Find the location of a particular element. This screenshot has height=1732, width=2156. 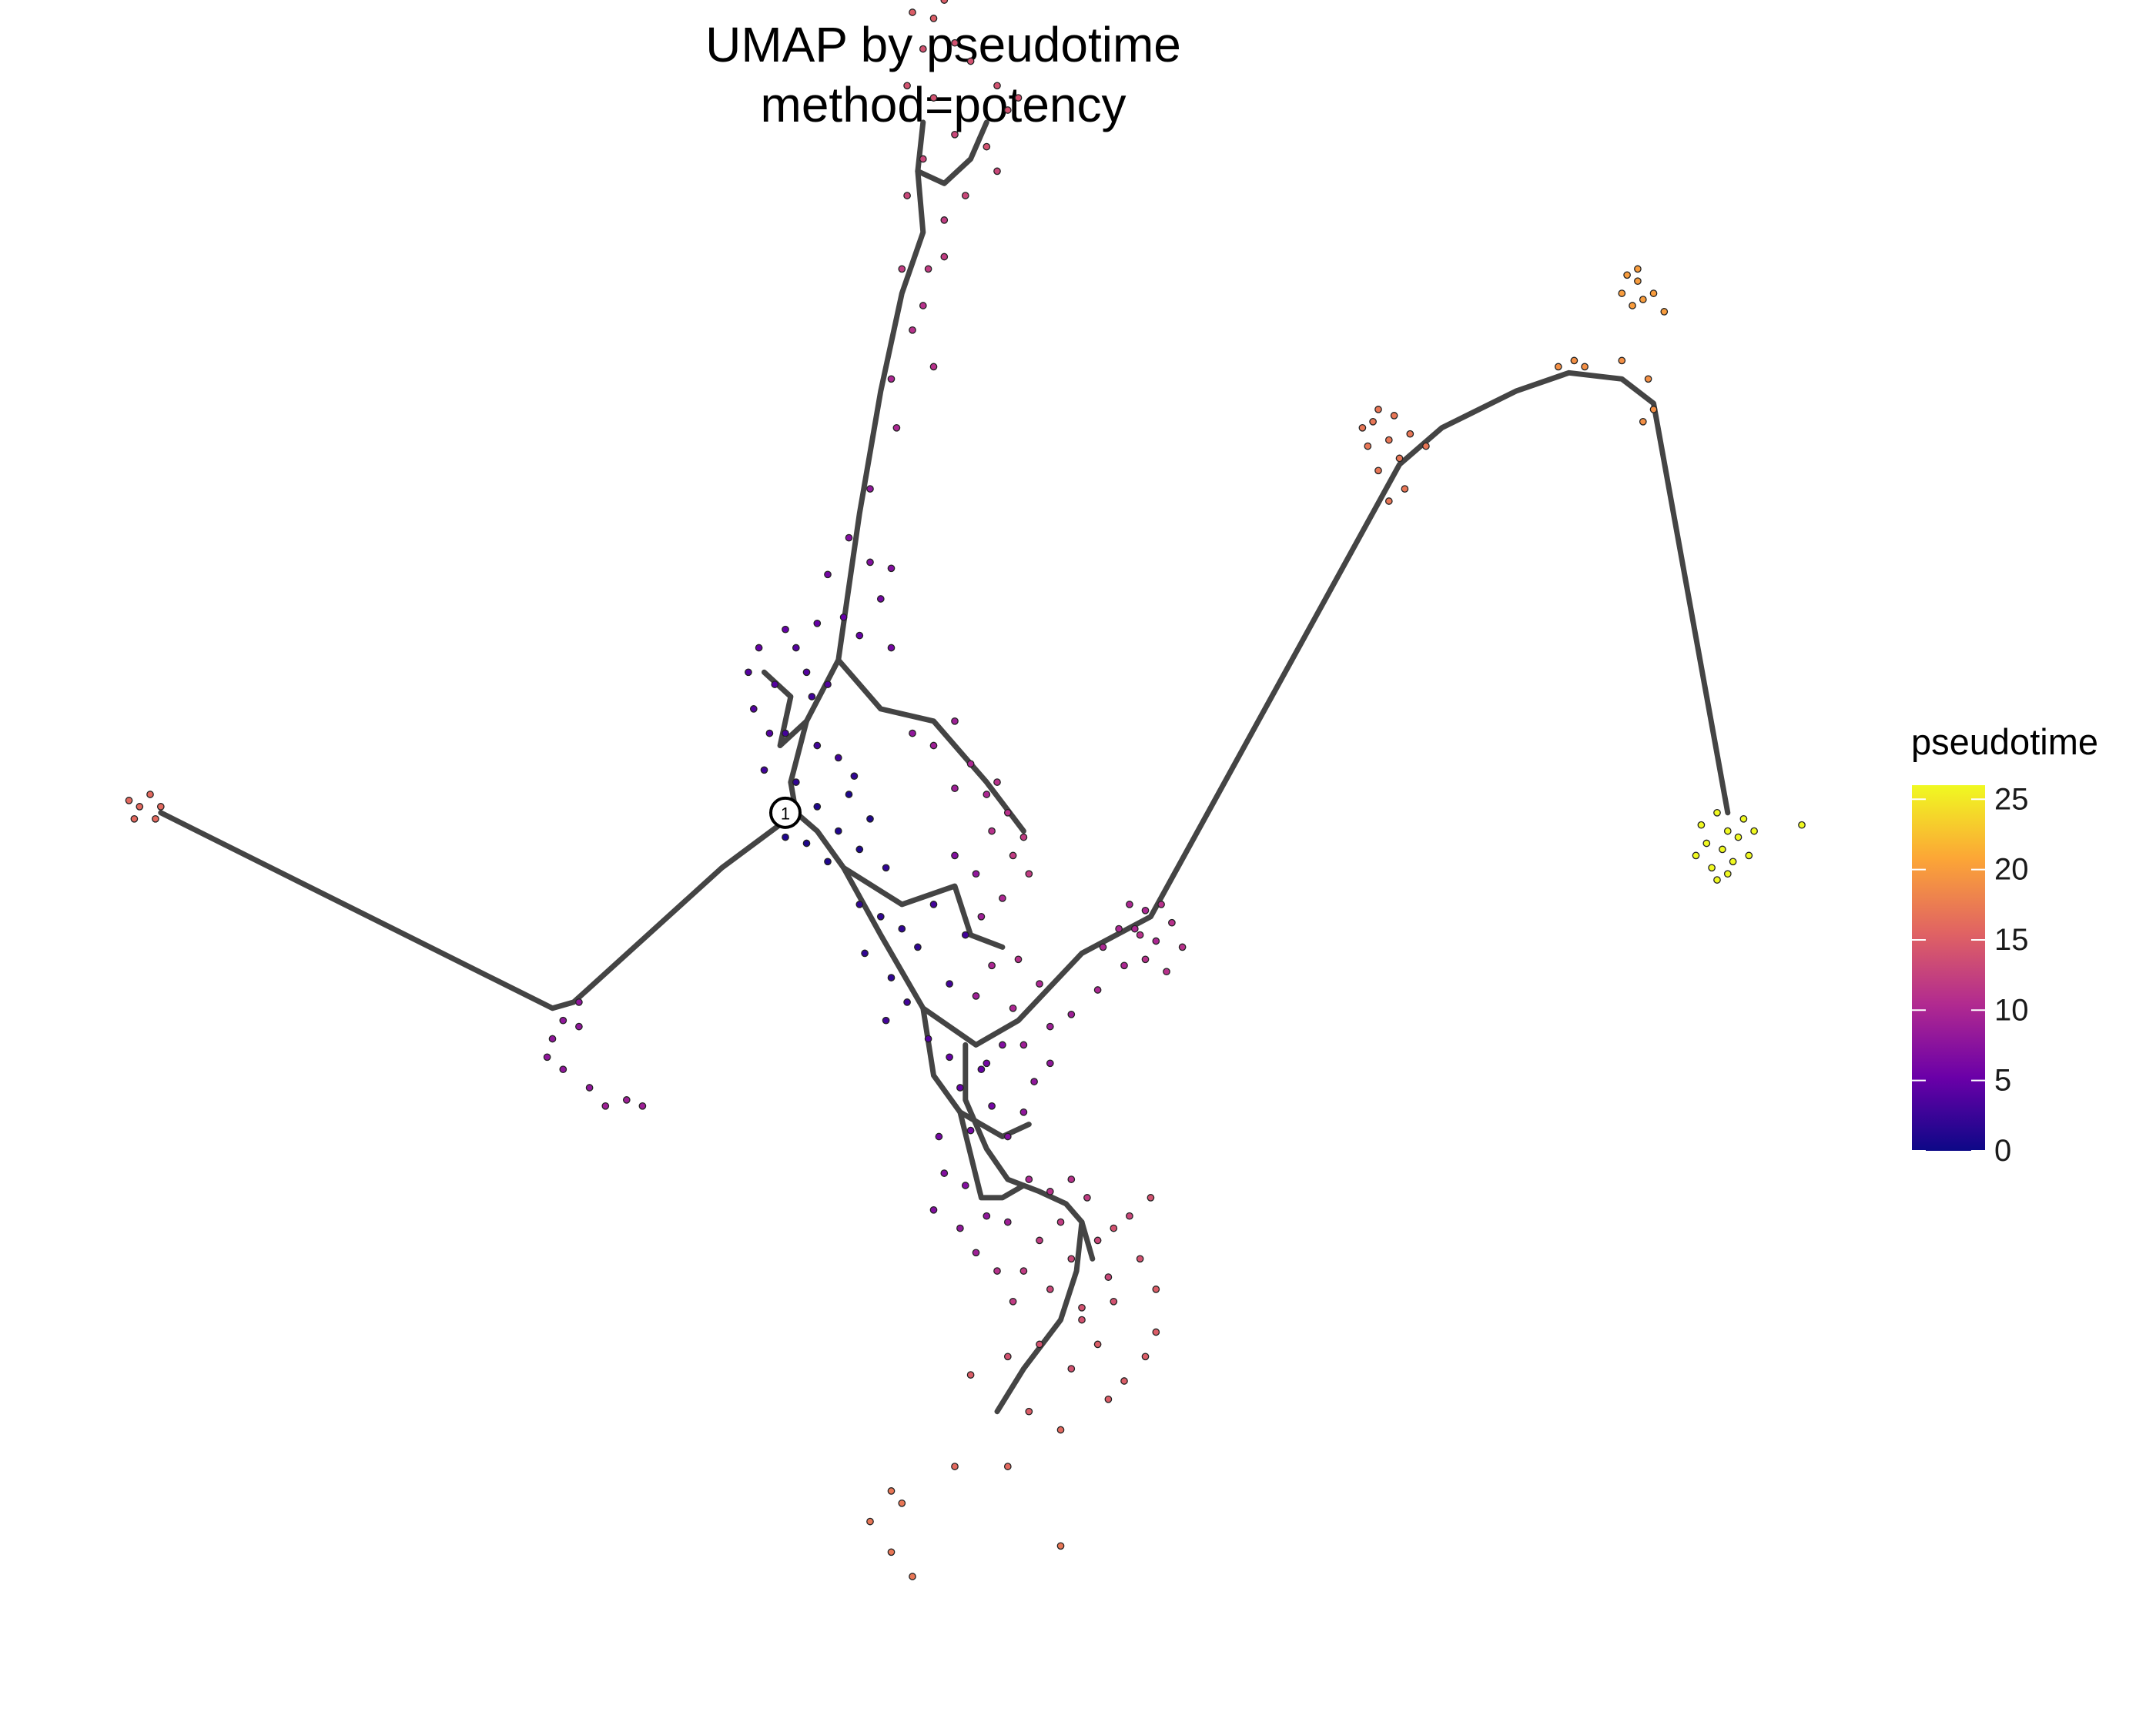

legend-tick-label: 10 is located at coordinates (2011, 1010).